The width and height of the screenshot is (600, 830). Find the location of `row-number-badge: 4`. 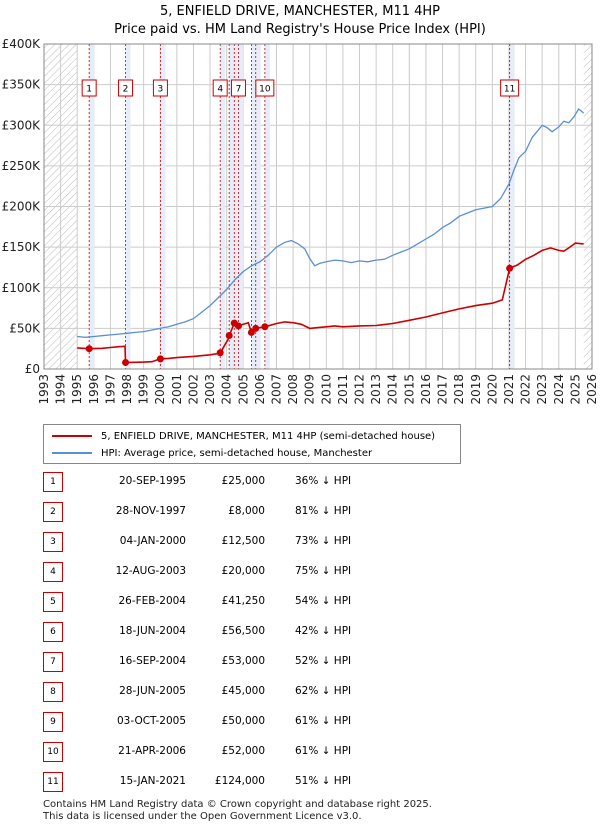

row-number-badge: 4 is located at coordinates (53, 572).